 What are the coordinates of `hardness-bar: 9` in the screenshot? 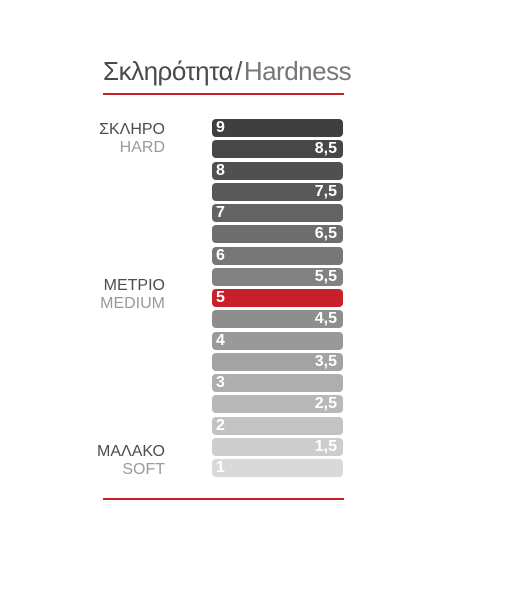 It's located at (277, 128).